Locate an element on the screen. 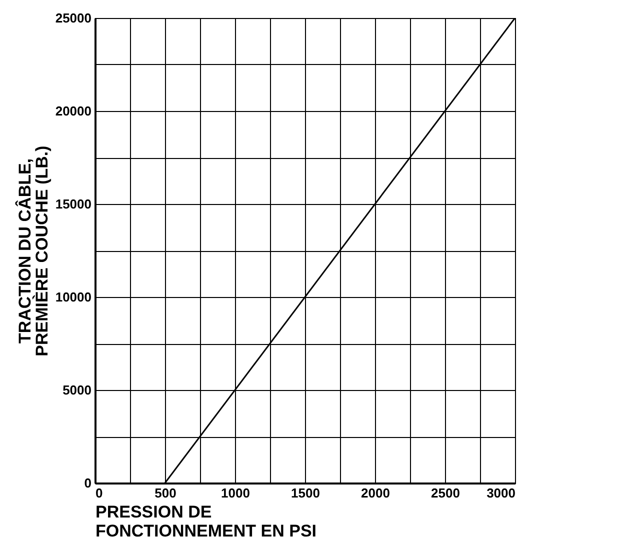 This screenshot has height=558, width=619. x-axis-title: PRESSION DE FONCTIONNEMENT EN PSI is located at coordinates (206, 521).